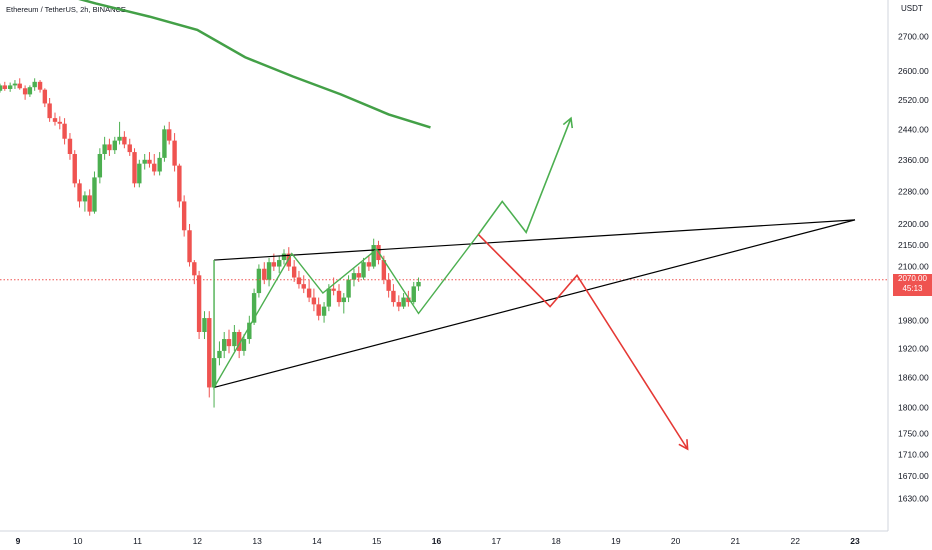  What do you see at coordinates (84, 9) in the screenshot?
I see `interval-label: 2h` at bounding box center [84, 9].